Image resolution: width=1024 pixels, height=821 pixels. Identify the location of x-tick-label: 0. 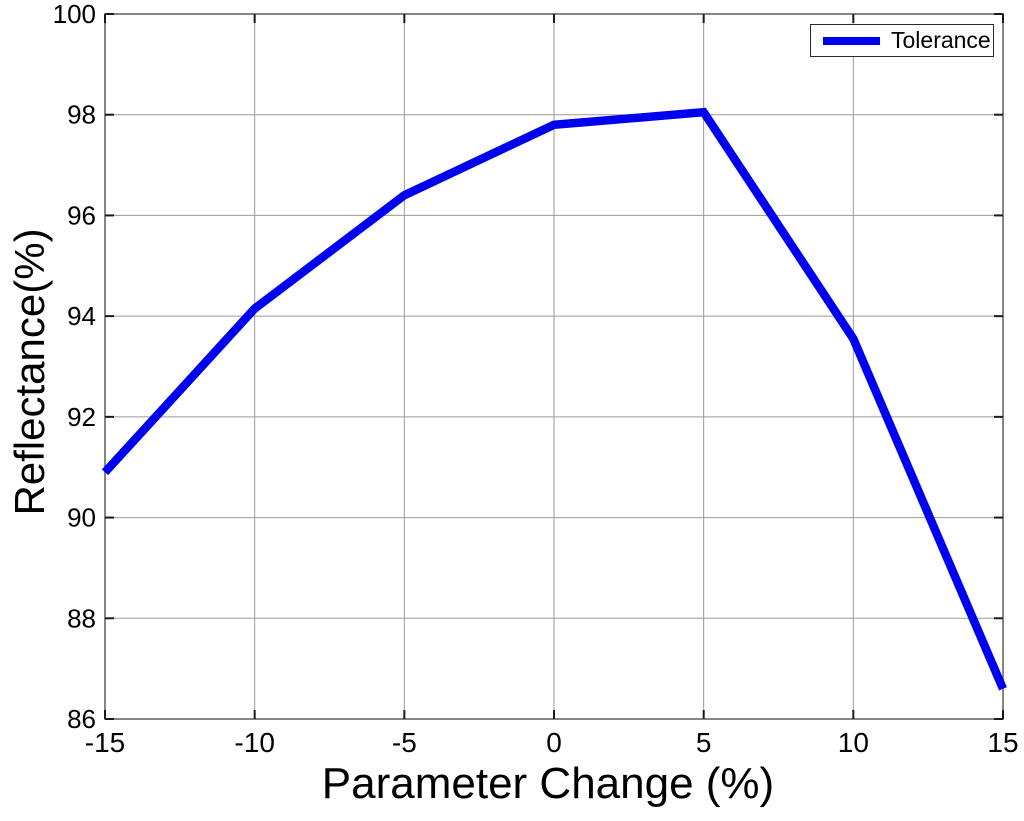
(554, 742).